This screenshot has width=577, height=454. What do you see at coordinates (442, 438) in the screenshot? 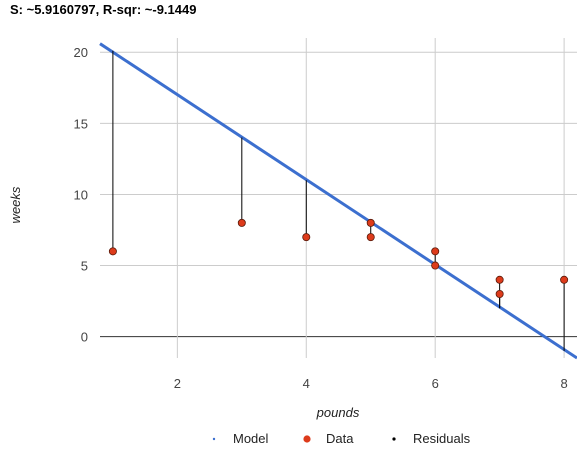
I see `legend-label: Residuals` at bounding box center [442, 438].